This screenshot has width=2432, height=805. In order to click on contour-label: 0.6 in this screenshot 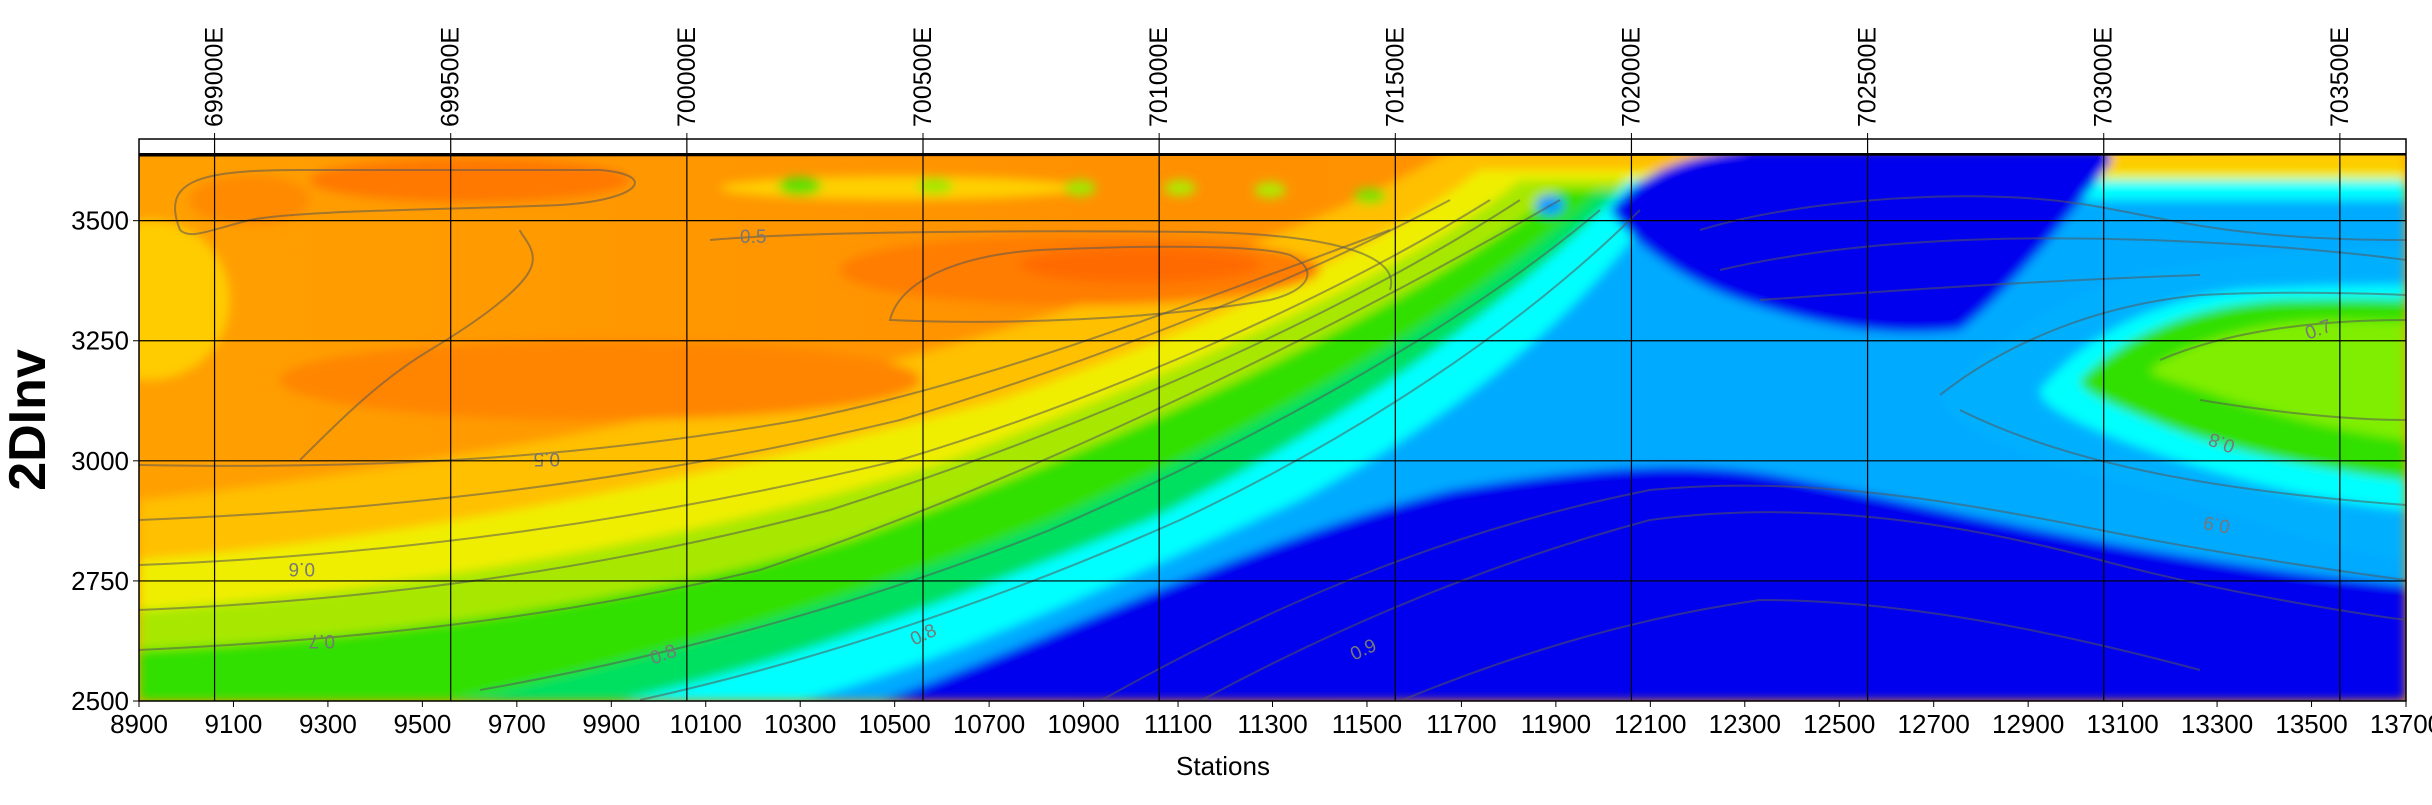, I will do `click(302, 568)`.